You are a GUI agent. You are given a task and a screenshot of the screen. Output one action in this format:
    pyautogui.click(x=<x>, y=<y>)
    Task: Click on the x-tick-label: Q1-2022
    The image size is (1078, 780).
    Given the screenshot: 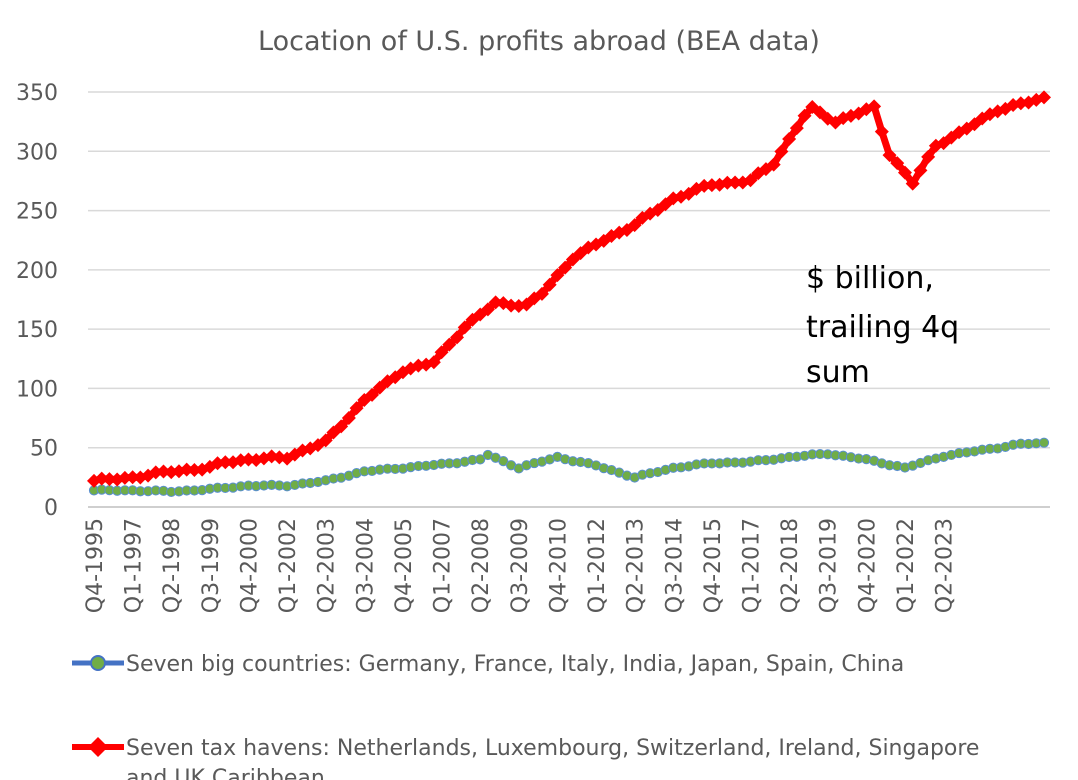 What is the action you would take?
    pyautogui.click(x=906, y=565)
    